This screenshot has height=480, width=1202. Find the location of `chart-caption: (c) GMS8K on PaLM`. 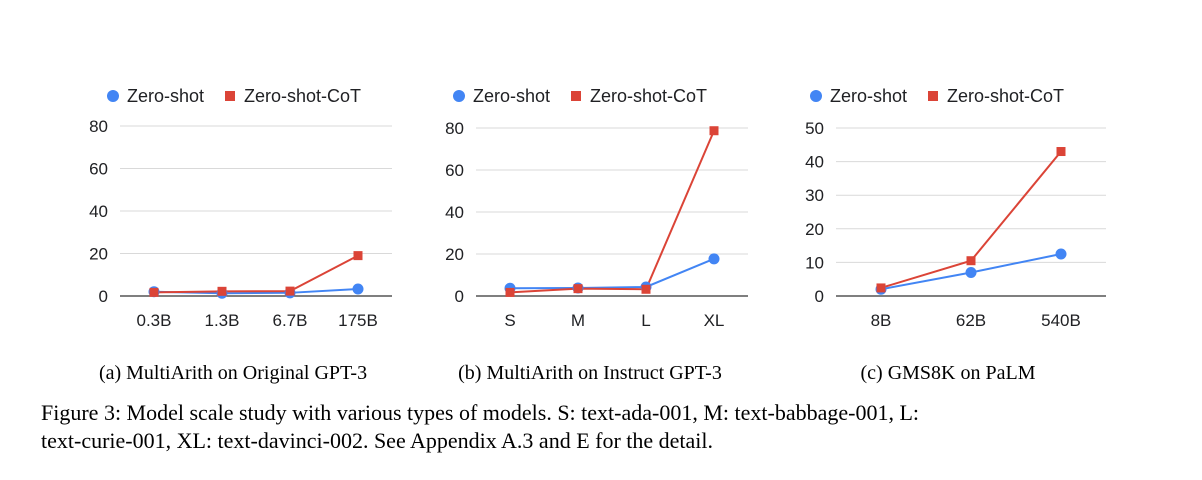

chart-caption: (c) GMS8K on PaLM is located at coordinates (948, 373).